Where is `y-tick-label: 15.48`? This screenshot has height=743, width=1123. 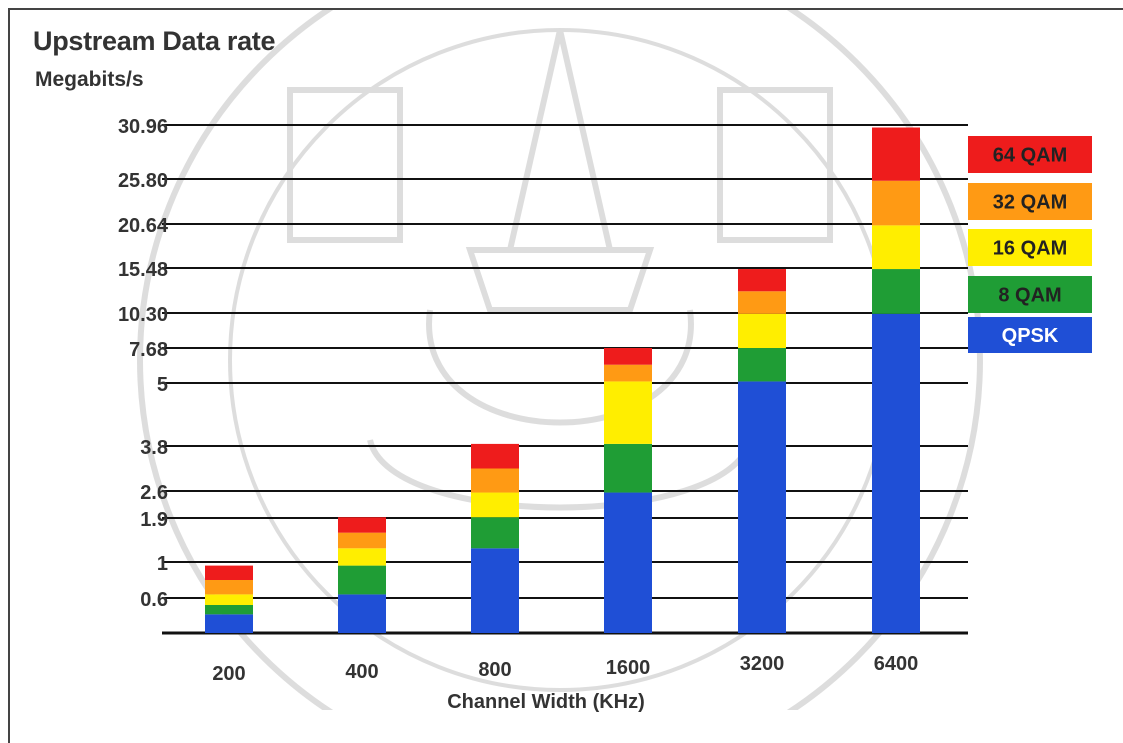
y-tick-label: 15.48 is located at coordinates (143, 270).